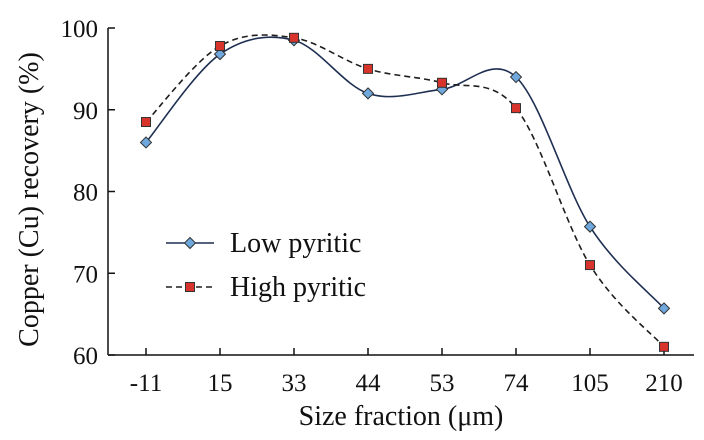 This screenshot has width=704, height=440. I want to click on x-tick-label: 105, so click(590, 383).